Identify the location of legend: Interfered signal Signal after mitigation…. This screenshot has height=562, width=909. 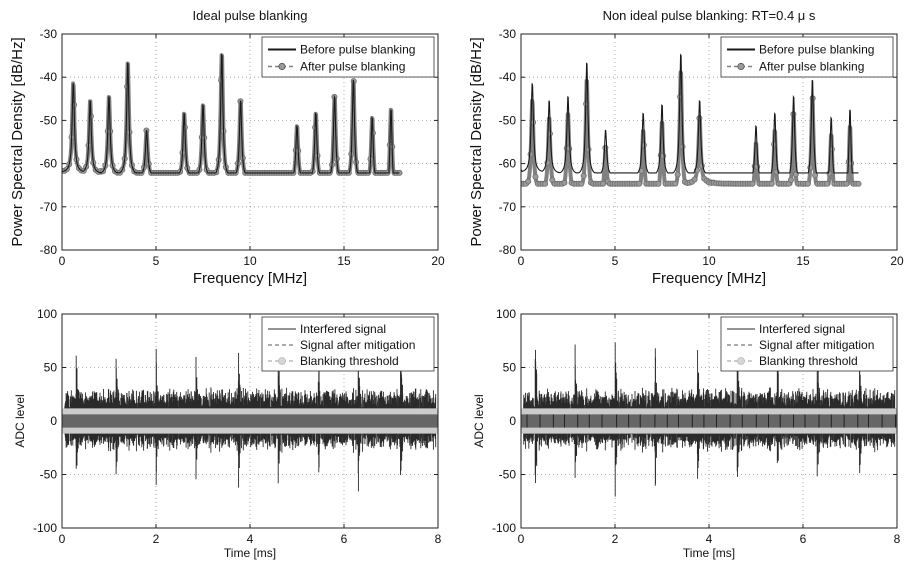
(348, 344).